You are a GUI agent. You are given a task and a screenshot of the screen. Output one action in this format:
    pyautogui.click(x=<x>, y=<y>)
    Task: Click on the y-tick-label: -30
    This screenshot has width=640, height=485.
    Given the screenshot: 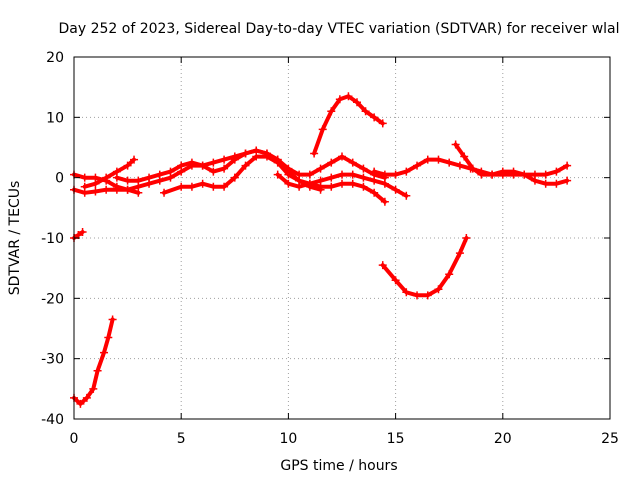 What is the action you would take?
    pyautogui.click(x=52, y=360)
    